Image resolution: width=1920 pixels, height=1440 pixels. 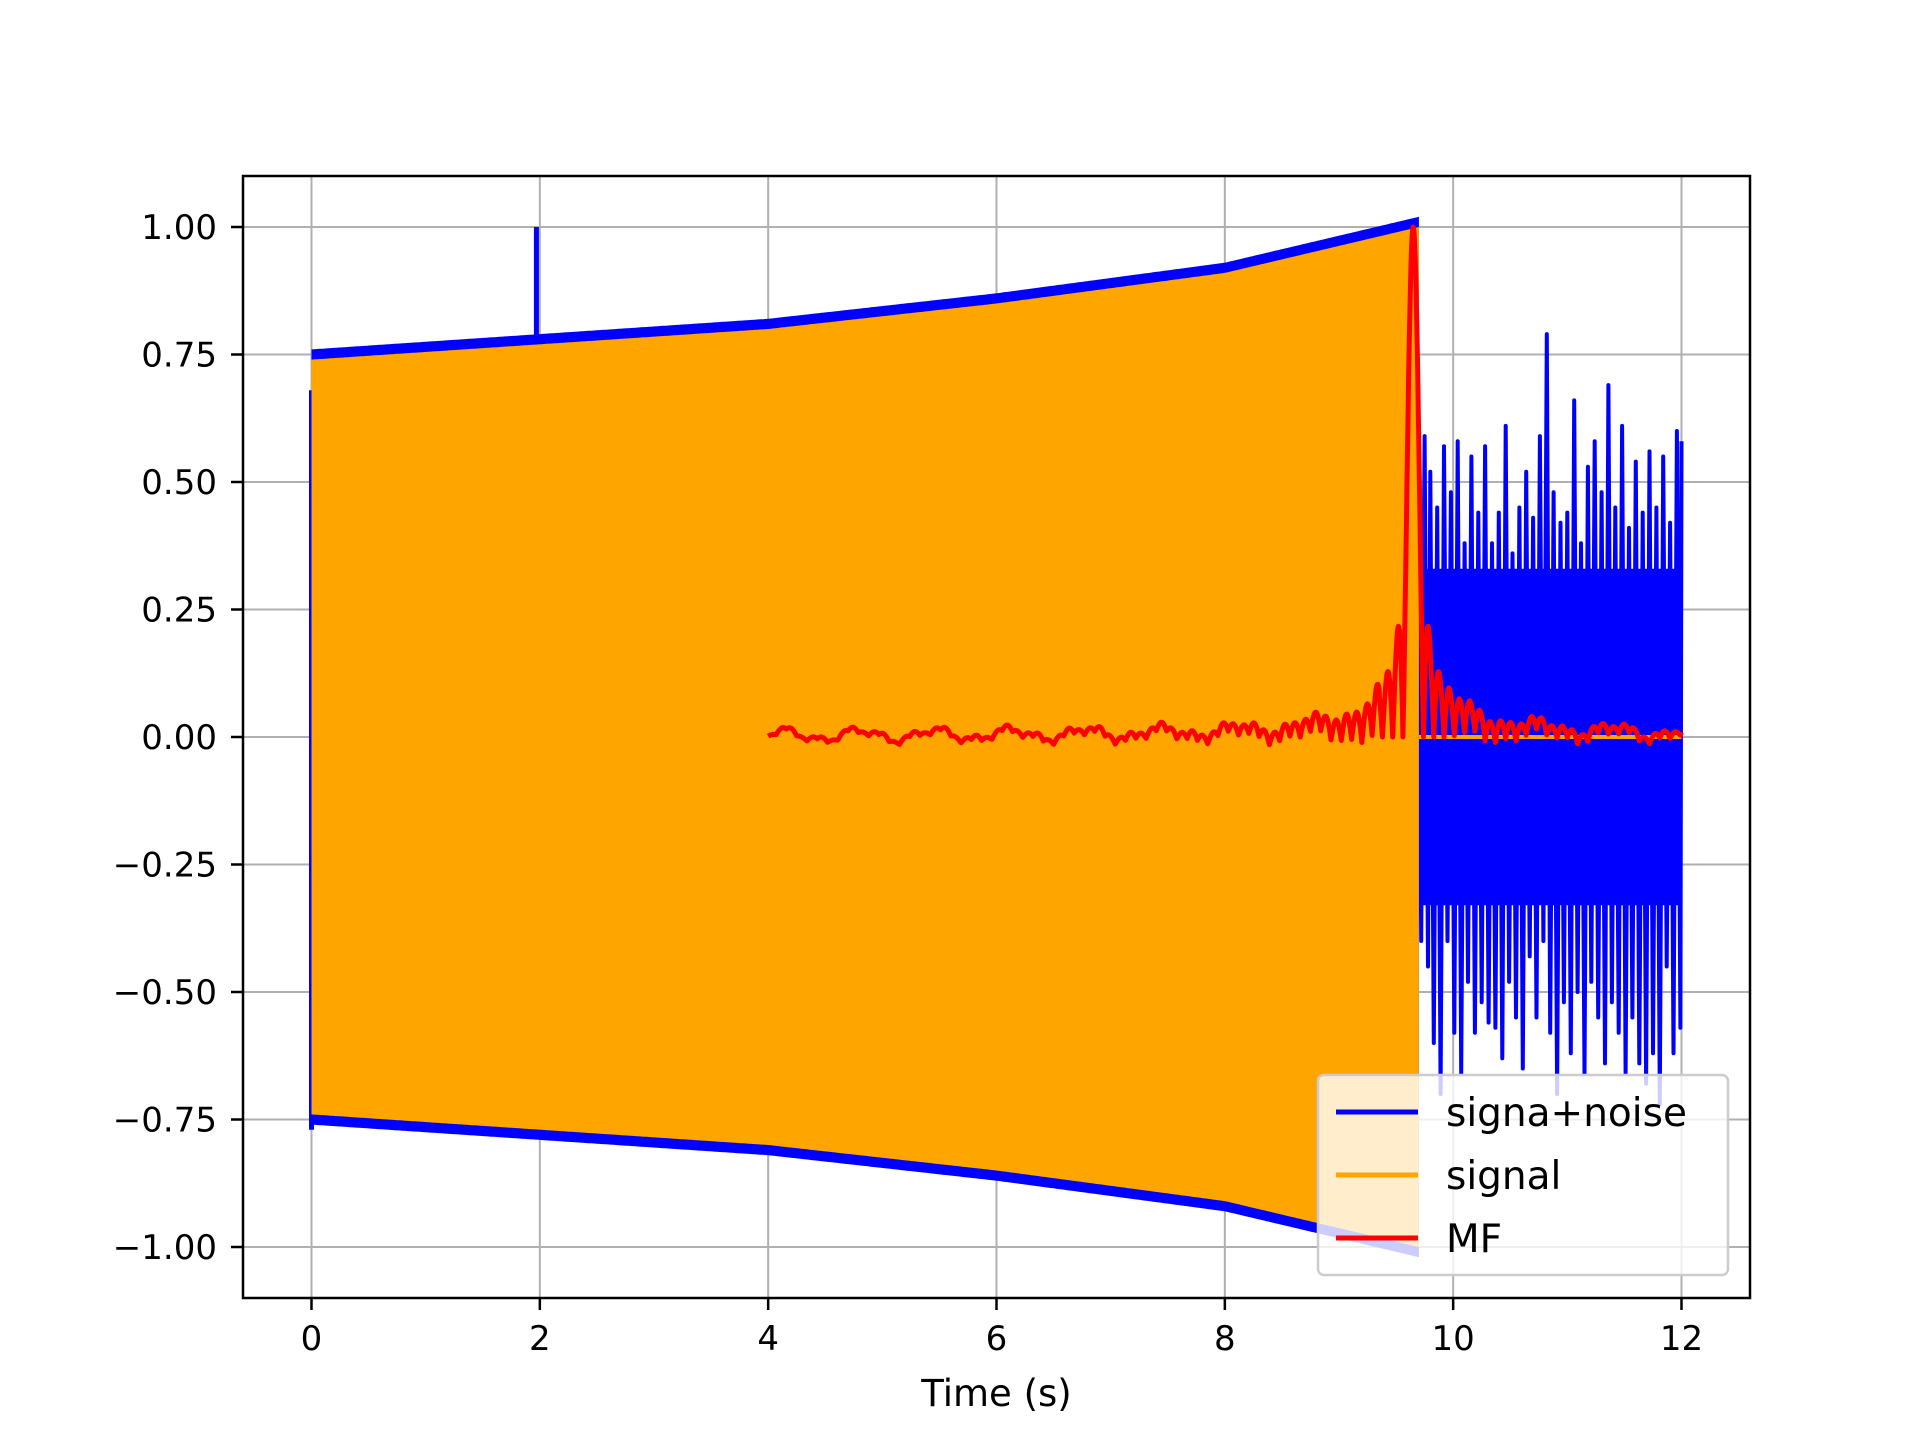 What do you see at coordinates (997, 1339) in the screenshot?
I see `x-tick-label: 6` at bounding box center [997, 1339].